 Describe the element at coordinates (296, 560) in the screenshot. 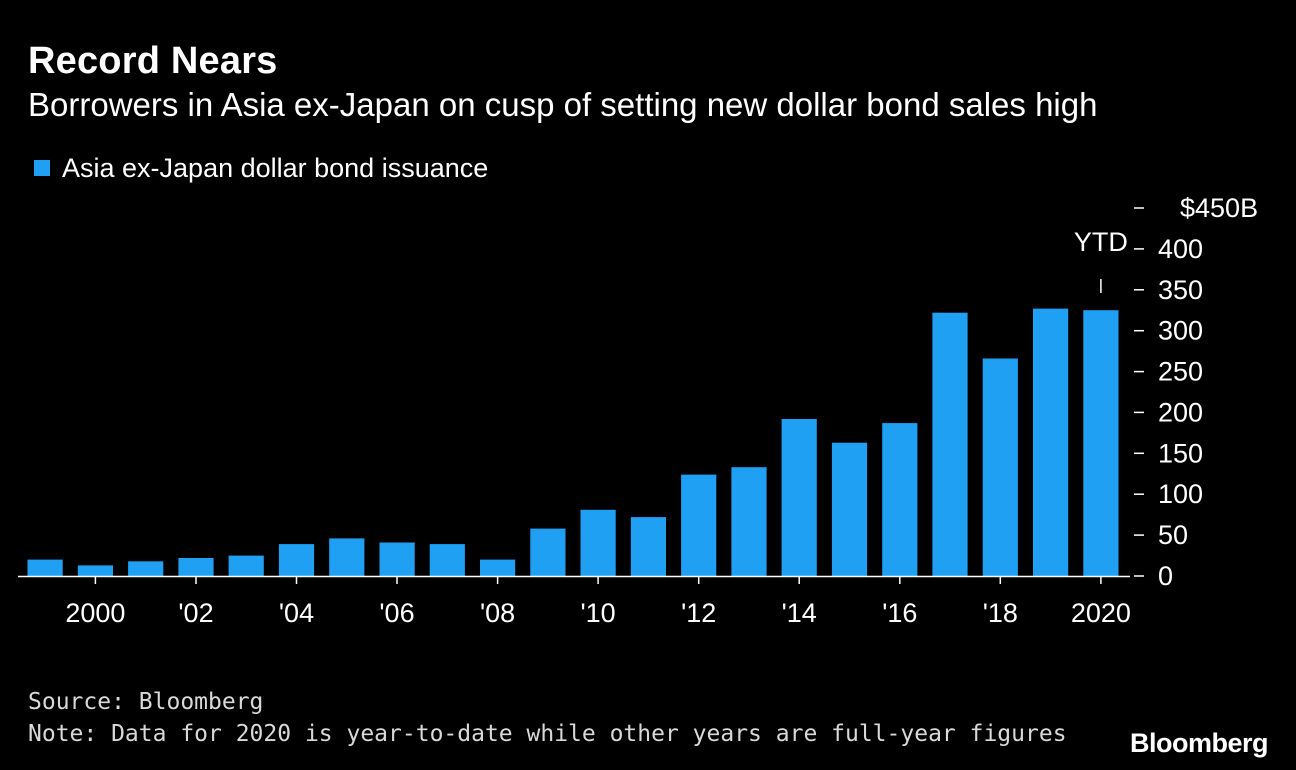

I see `bar-2004` at that location.